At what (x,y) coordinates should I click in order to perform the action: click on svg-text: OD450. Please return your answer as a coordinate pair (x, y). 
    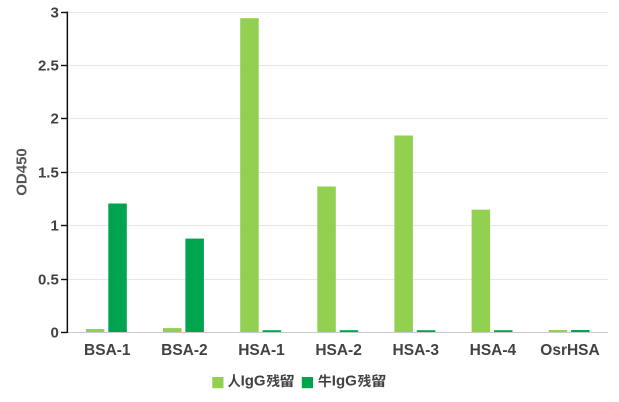
    Looking at the image, I should click on (22, 172).